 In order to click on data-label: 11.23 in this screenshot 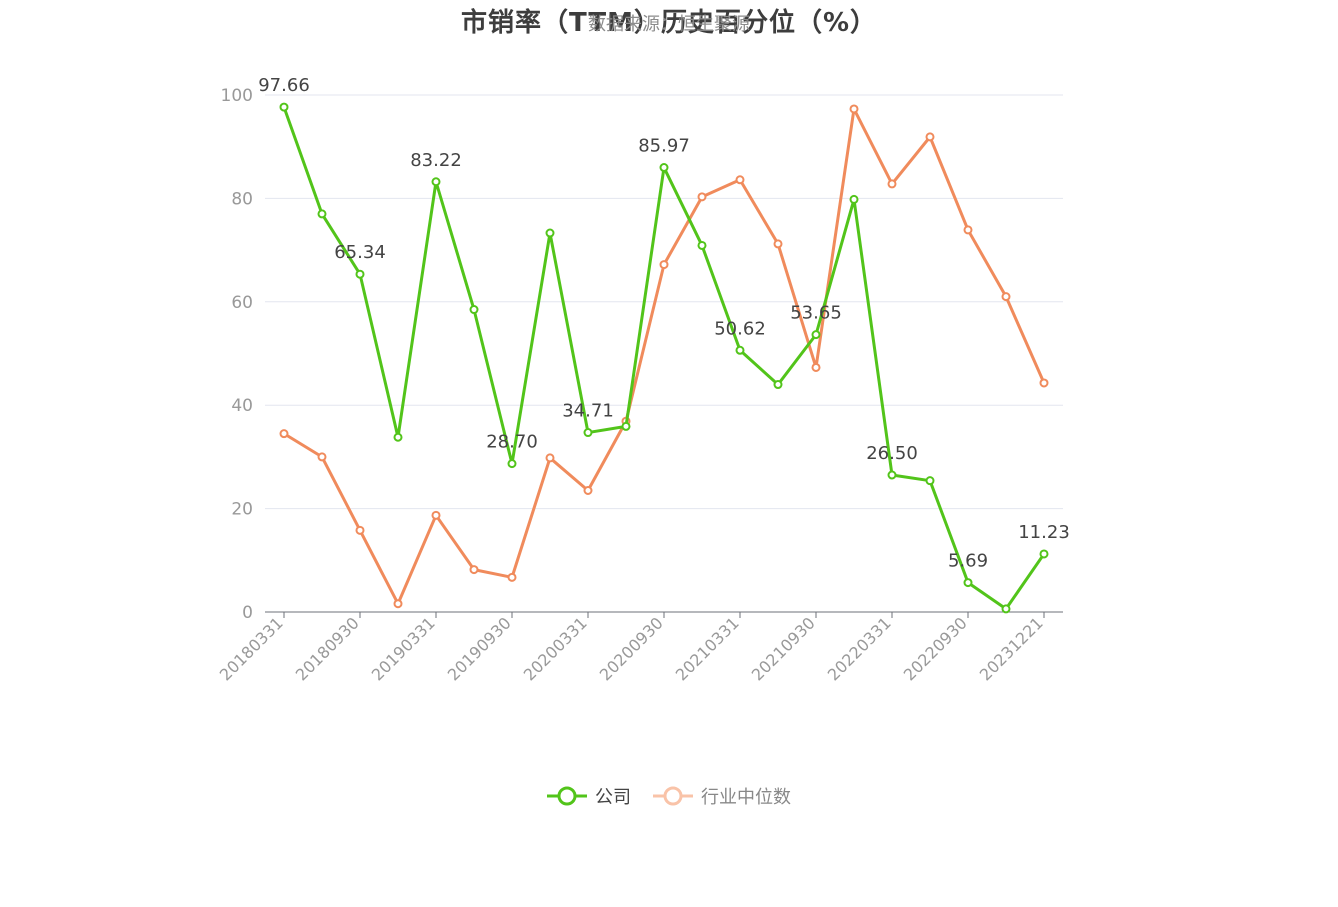, I will do `click(1044, 532)`.